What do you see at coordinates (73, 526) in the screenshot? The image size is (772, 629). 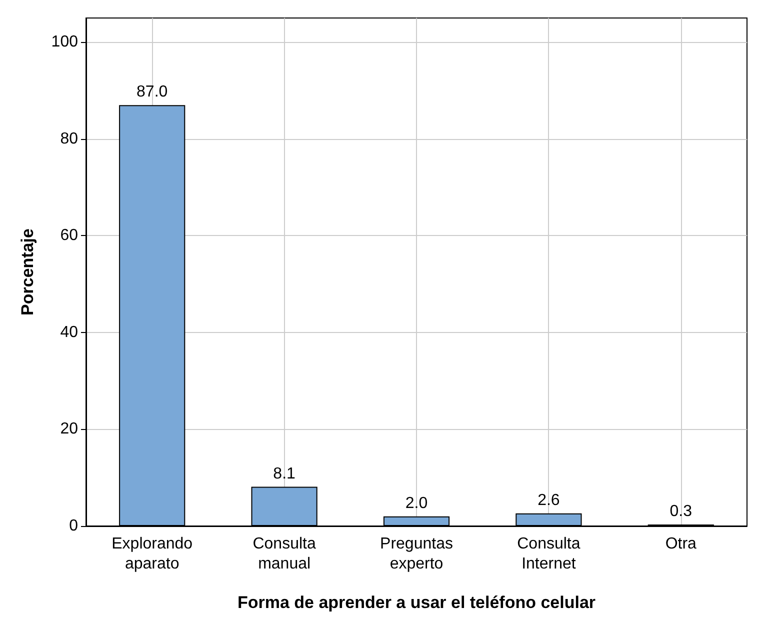 I see `y-tick-label: 0` at bounding box center [73, 526].